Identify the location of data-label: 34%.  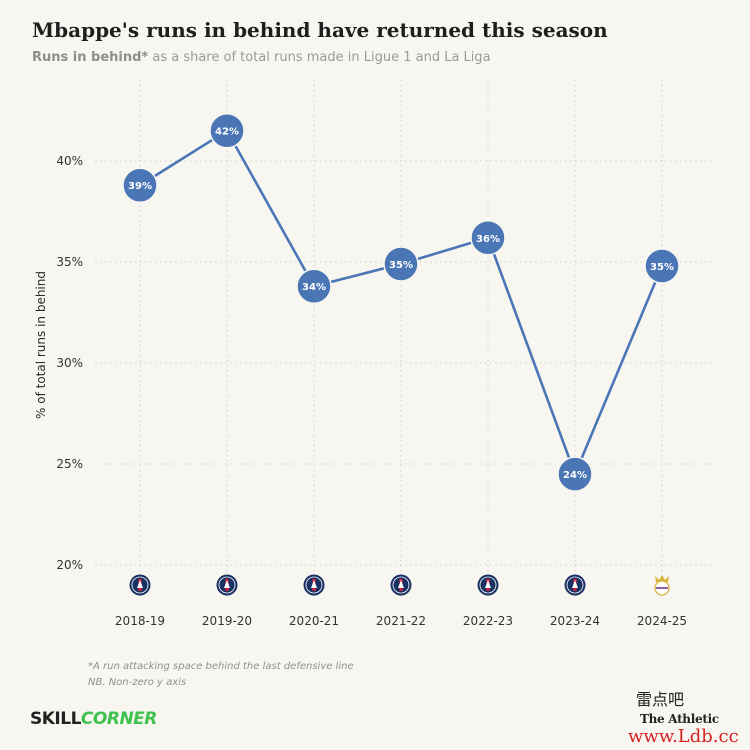
(314, 287).